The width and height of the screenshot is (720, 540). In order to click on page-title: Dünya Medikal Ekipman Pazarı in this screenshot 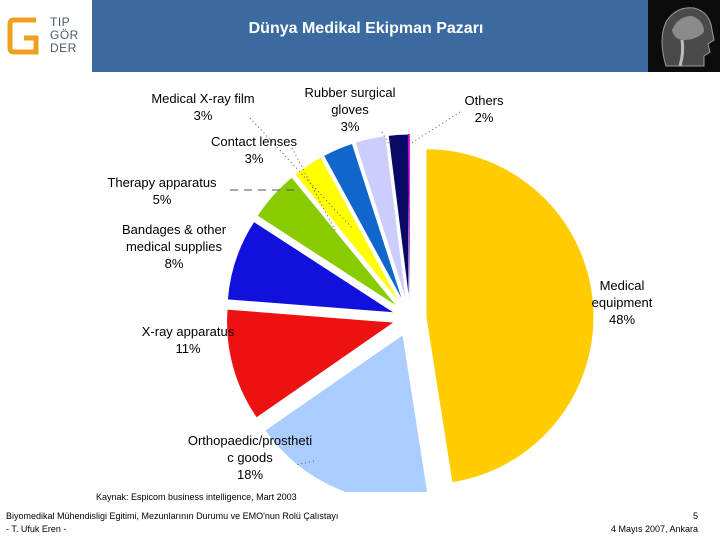, I will do `click(366, 28)`.